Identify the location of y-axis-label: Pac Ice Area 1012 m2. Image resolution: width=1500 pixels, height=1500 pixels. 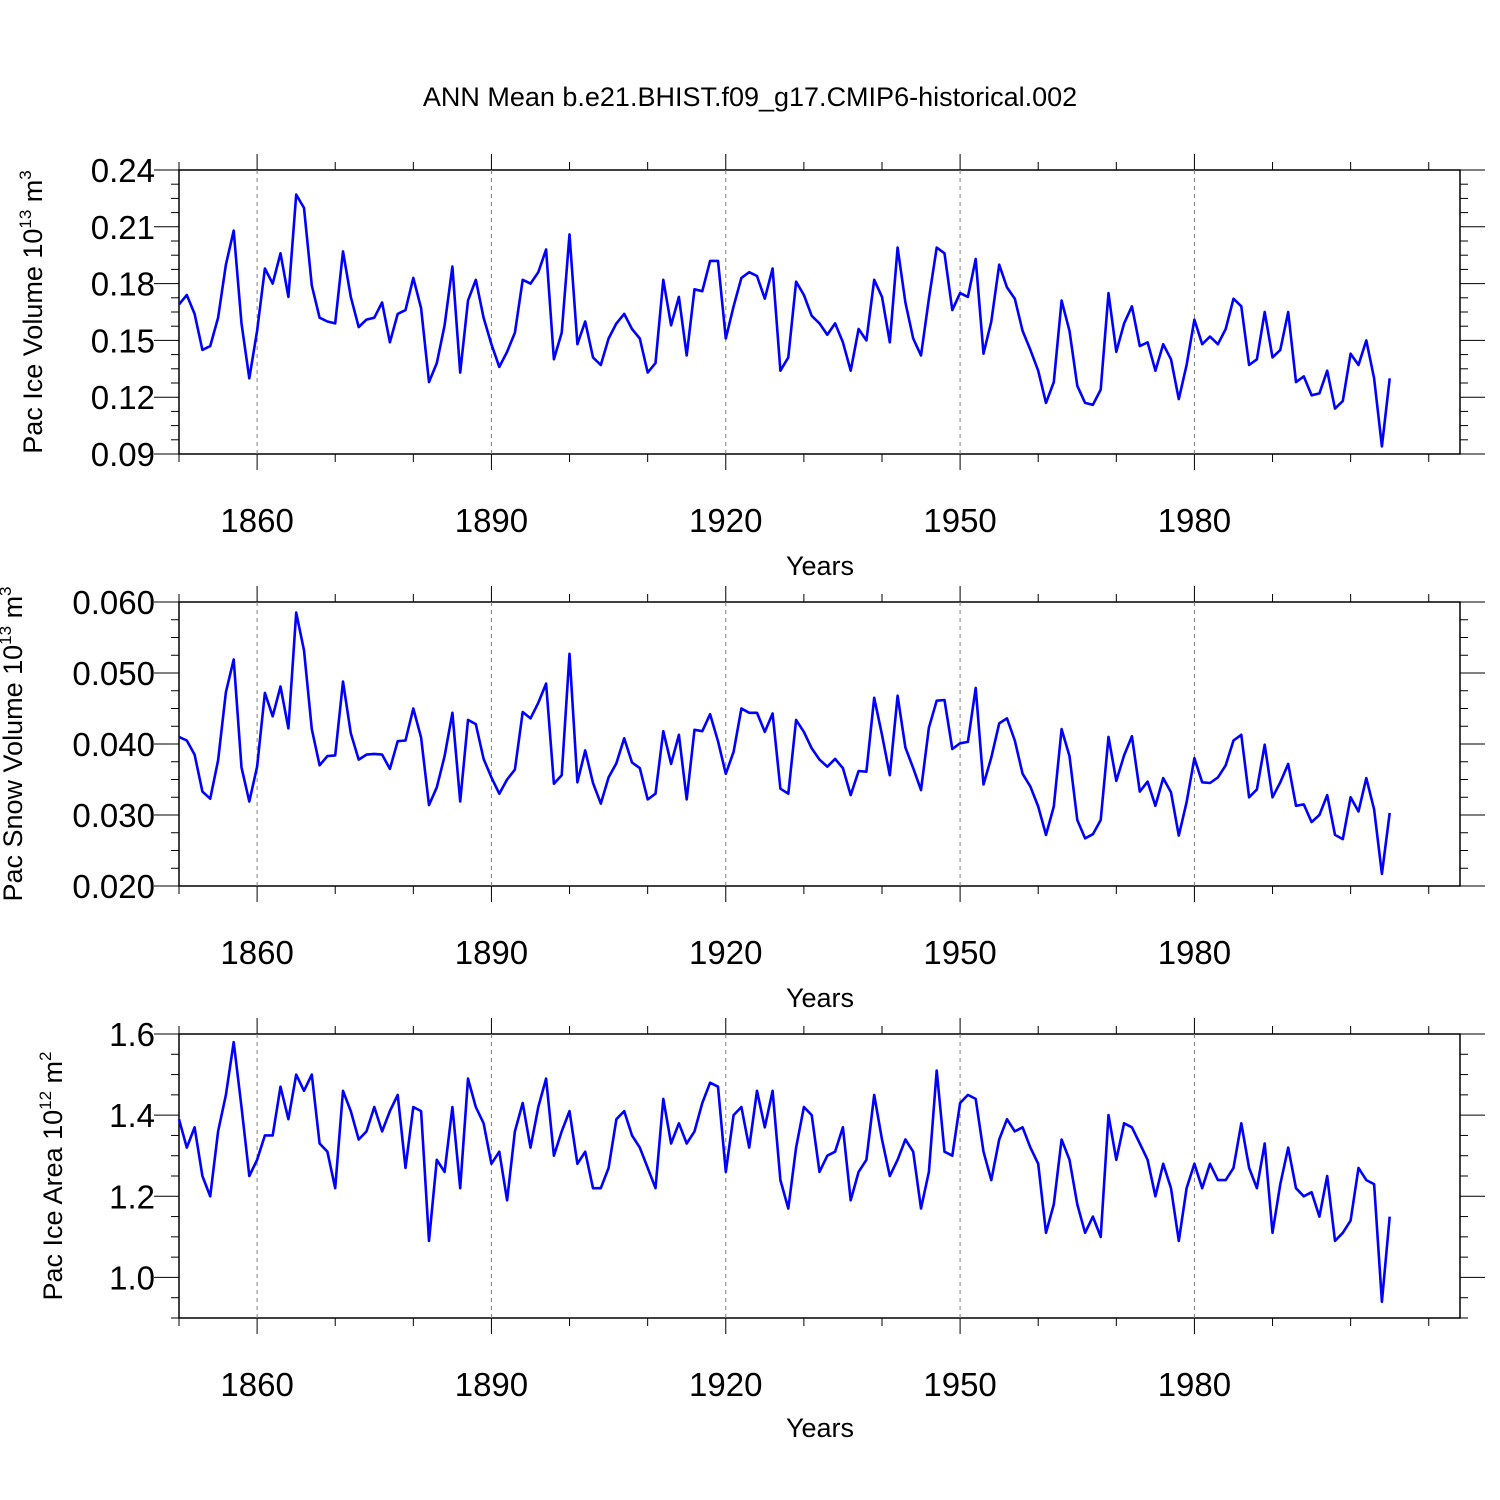
(52, 1175).